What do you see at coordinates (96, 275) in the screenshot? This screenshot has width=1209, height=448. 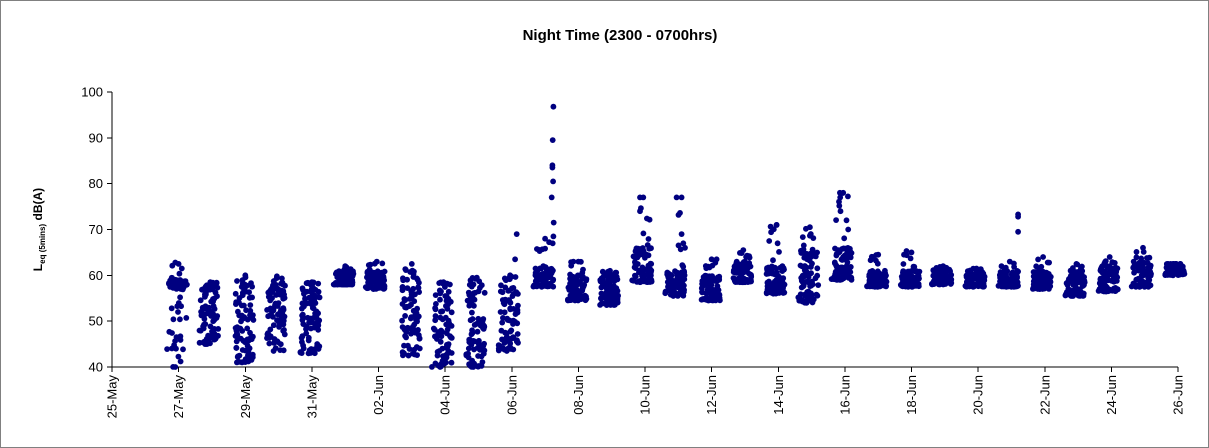 I see `y-tick-label: 60` at bounding box center [96, 275].